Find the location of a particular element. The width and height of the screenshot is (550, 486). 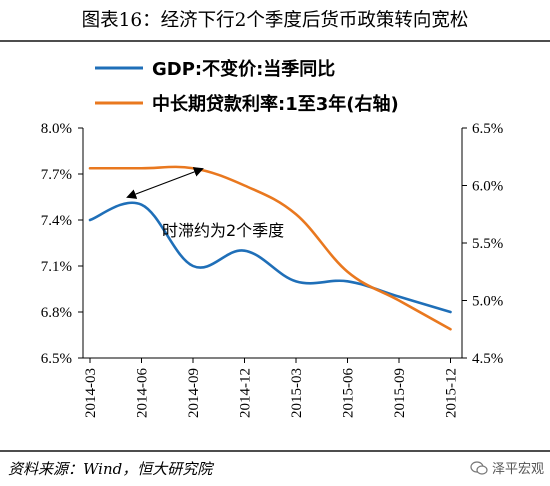

left-tick-label: 7.7% is located at coordinates (56, 175).